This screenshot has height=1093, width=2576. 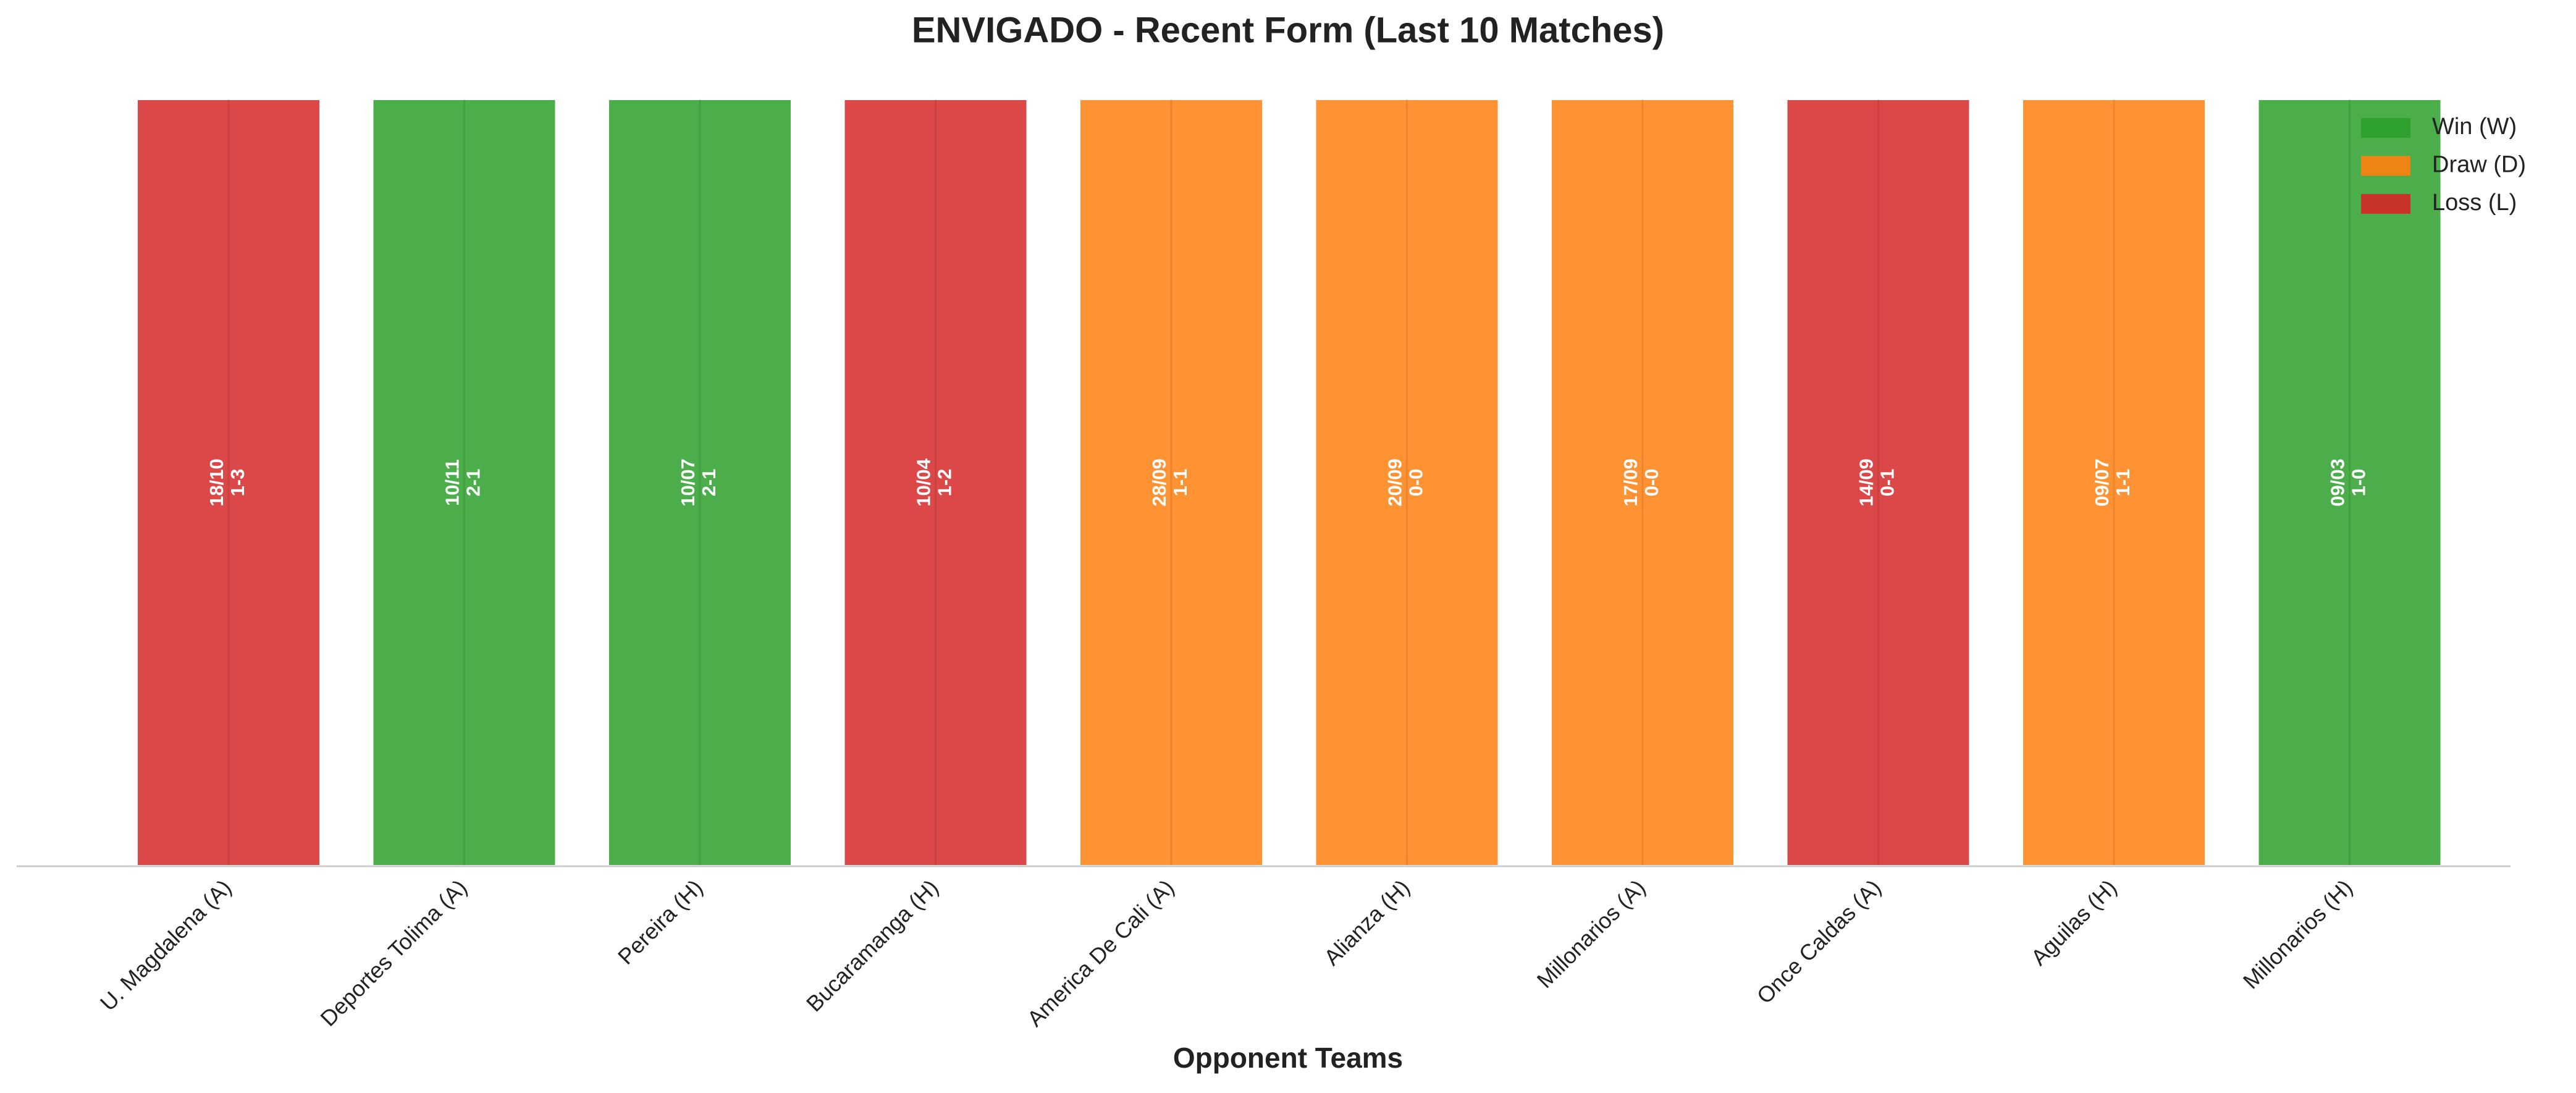 What do you see at coordinates (2102, 483) in the screenshot?
I see `bar-date-label: 09/07` at bounding box center [2102, 483].